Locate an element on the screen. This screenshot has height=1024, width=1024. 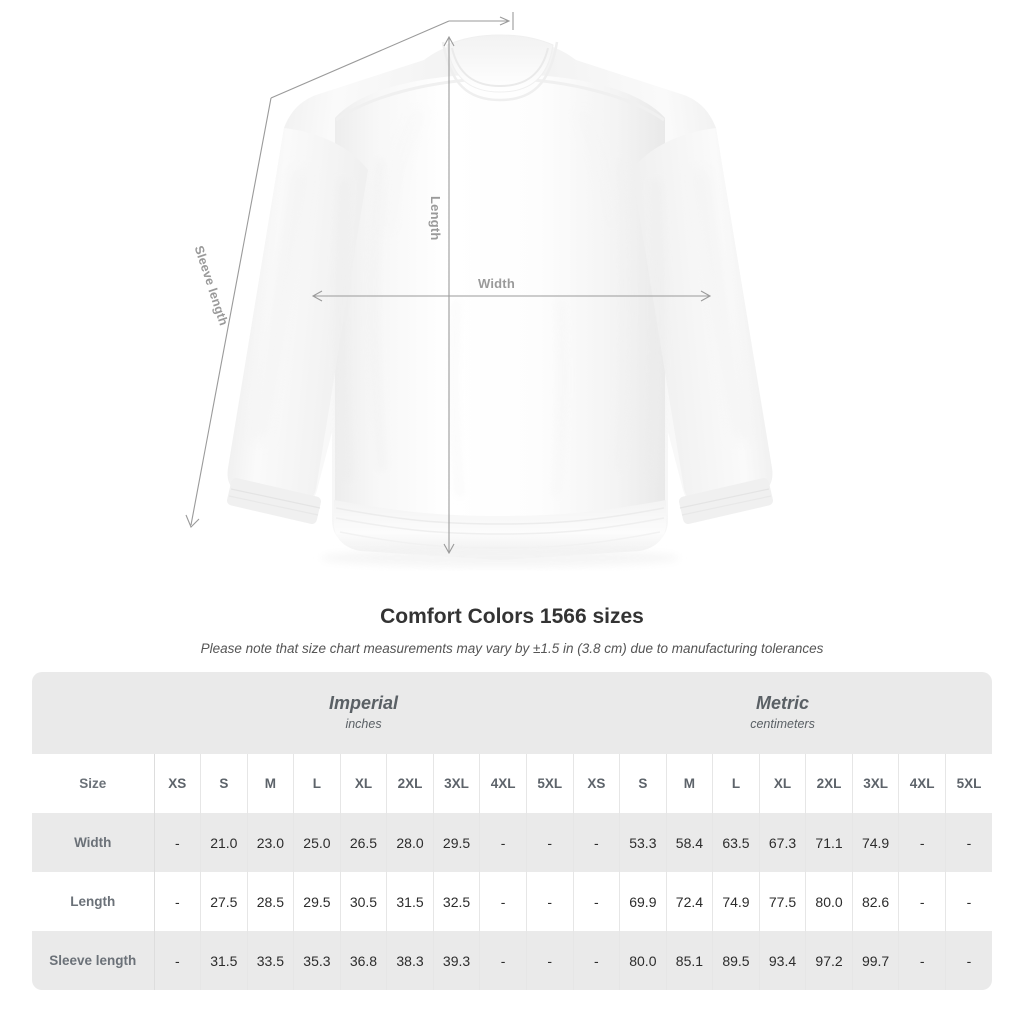
length-label: Length is located at coordinates (435, 218).